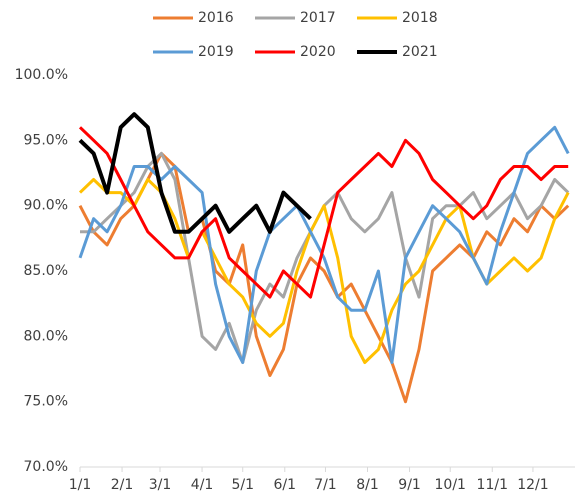 The height and width of the screenshot is (498, 575). I want to click on y-tick-label: 95.0%, so click(46, 140).